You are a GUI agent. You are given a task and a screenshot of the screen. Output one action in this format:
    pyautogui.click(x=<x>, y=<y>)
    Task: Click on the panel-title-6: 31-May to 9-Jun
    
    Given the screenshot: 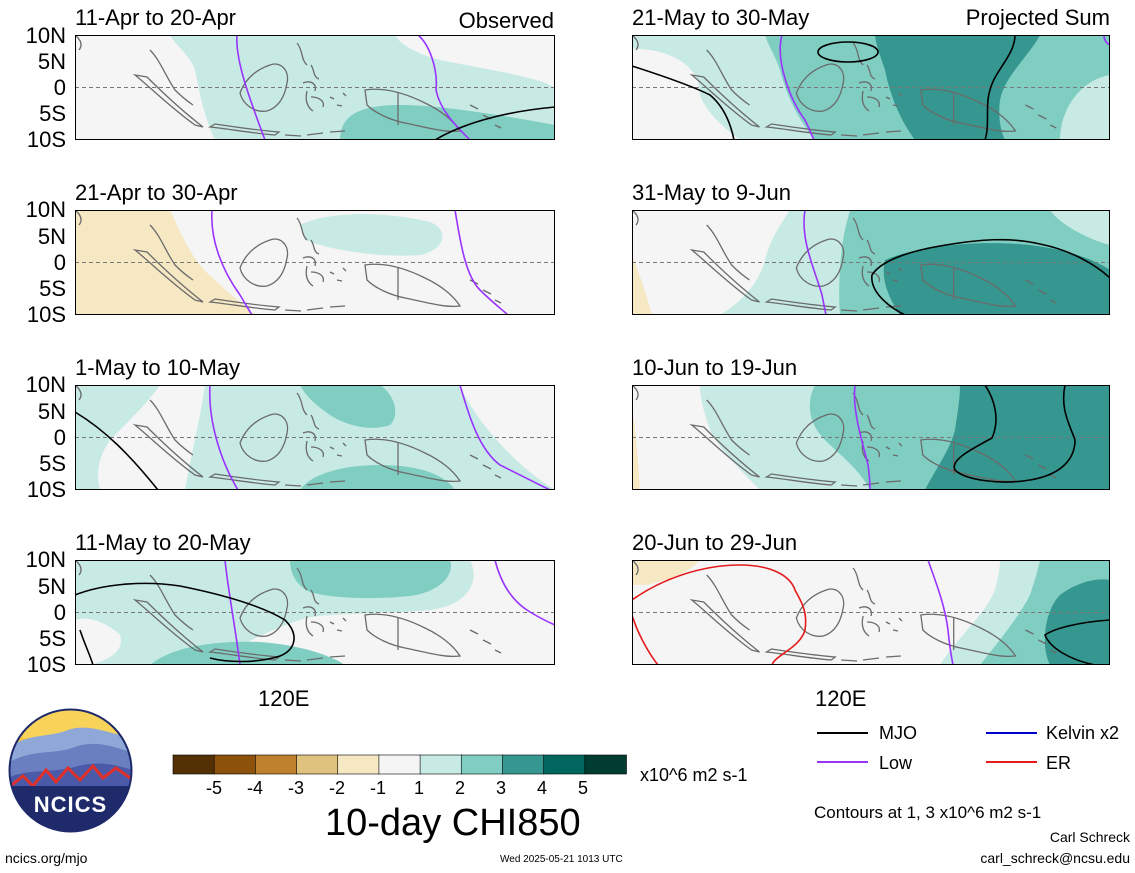 What is the action you would take?
    pyautogui.click(x=711, y=192)
    